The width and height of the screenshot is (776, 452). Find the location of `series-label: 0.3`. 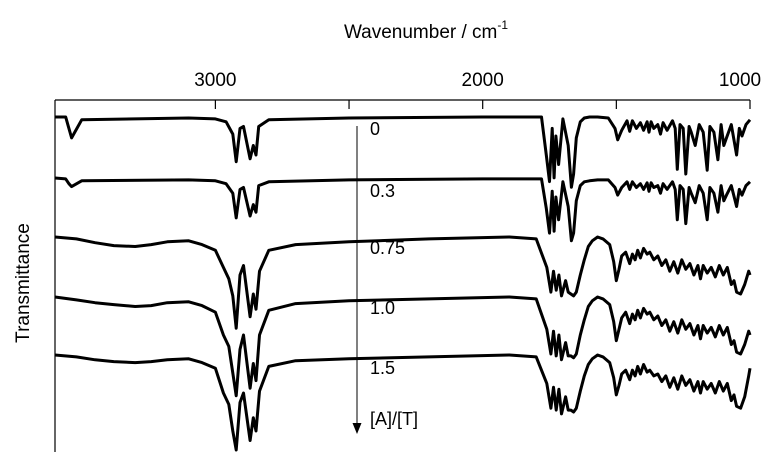

series-label: 0.3 is located at coordinates (382, 191).